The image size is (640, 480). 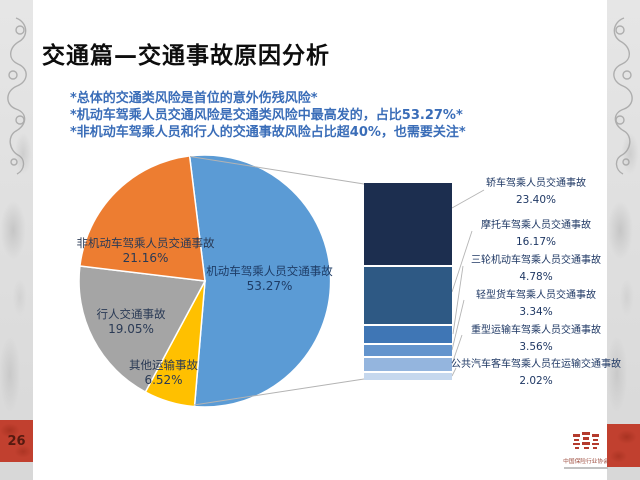 What do you see at coordinates (194, 98) in the screenshot?
I see `bullet-1: *总体的交通类风险是首位的意外伤残风险*` at bounding box center [194, 98].